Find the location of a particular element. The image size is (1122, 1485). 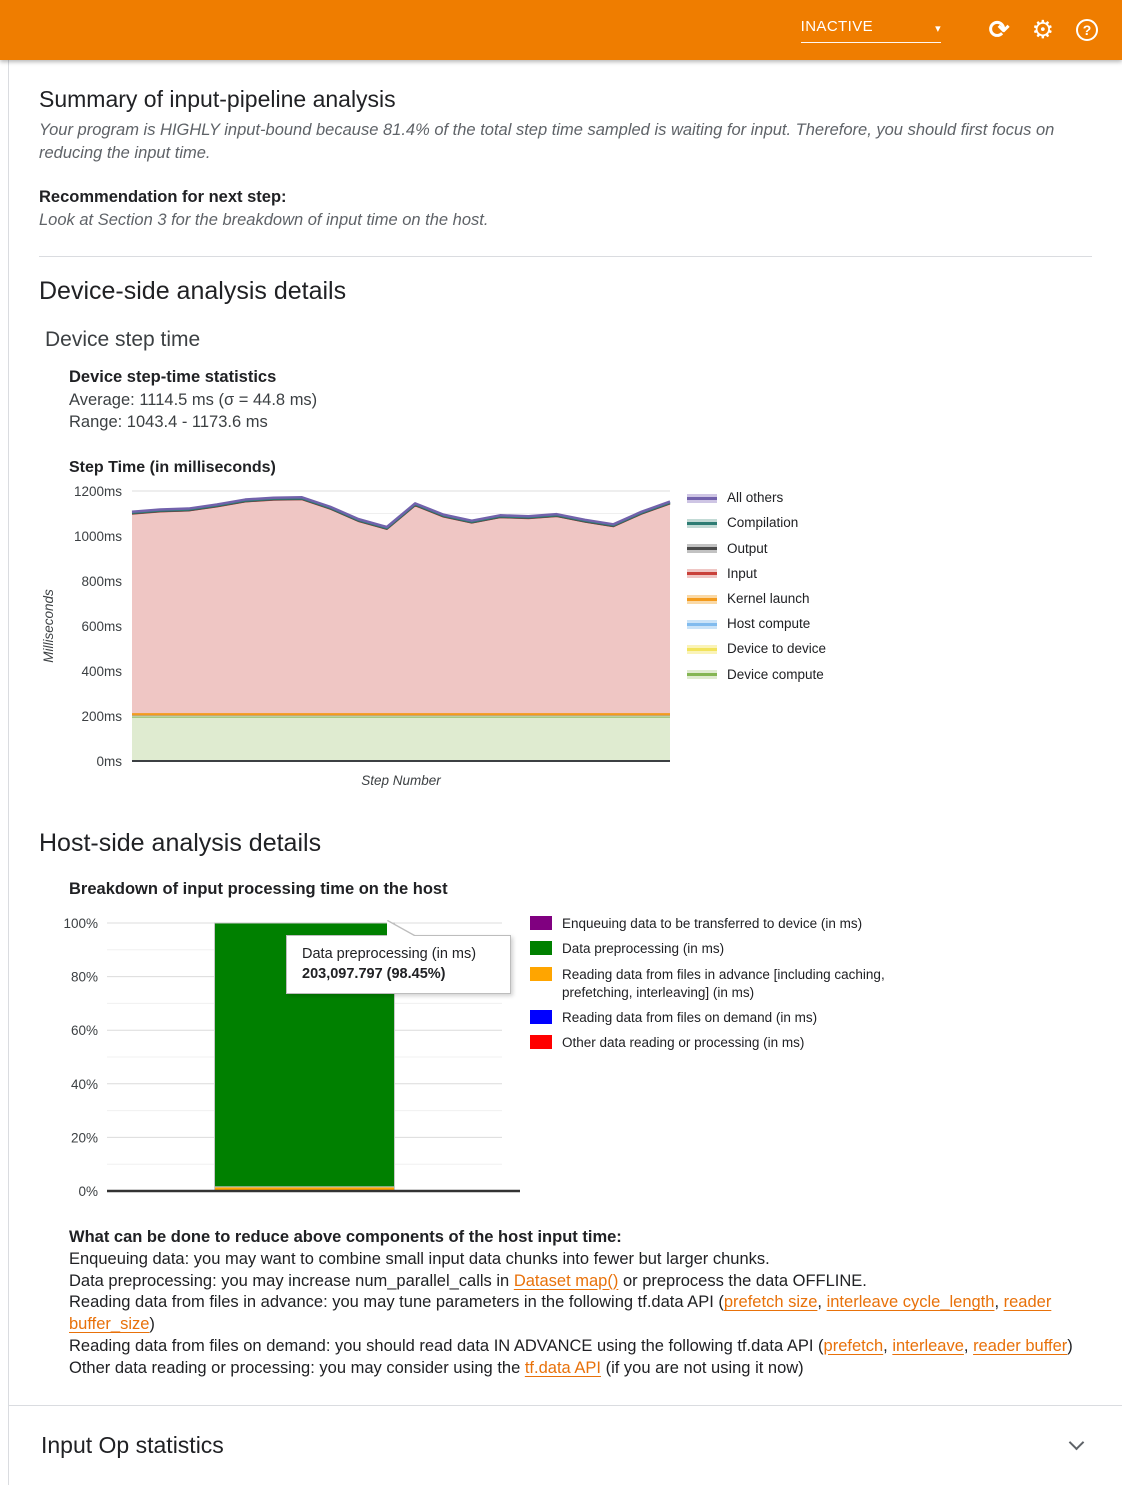

gear-icon: ⚙ is located at coordinates (1043, 30).